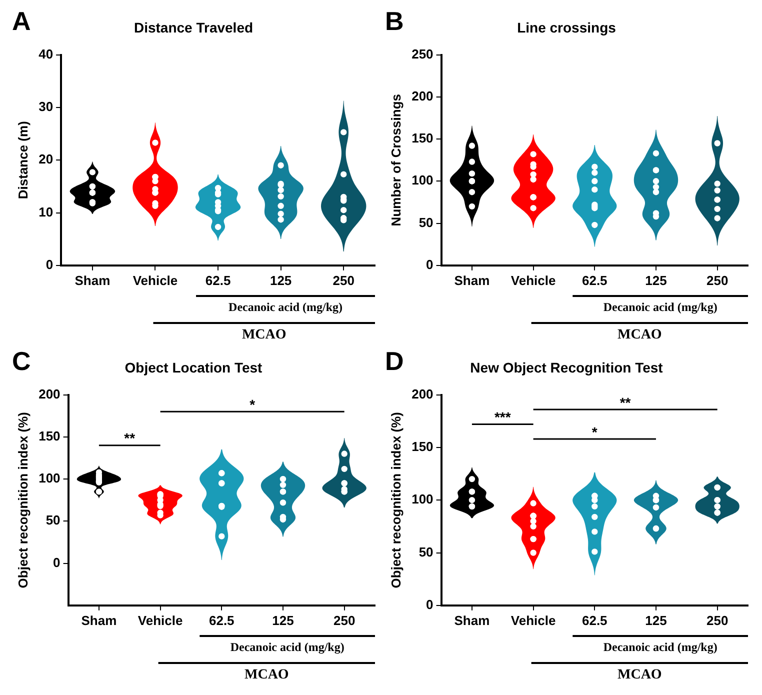 The height and width of the screenshot is (695, 762). What do you see at coordinates (46, 54) in the screenshot?
I see `y-tick-label: 40` at bounding box center [46, 54].